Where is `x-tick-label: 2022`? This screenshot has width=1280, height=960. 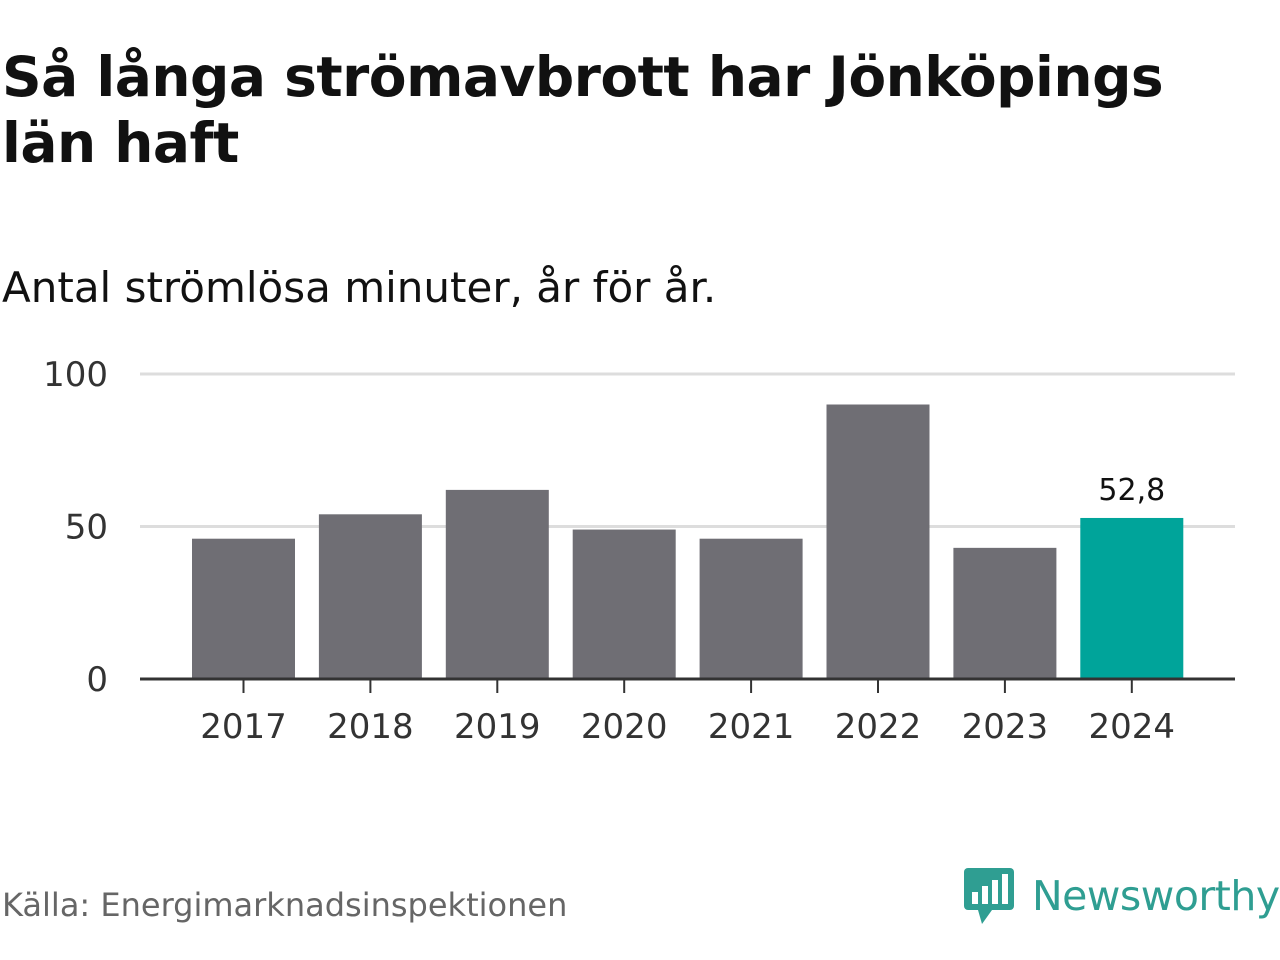 x-tick-label: 2022 is located at coordinates (878, 727).